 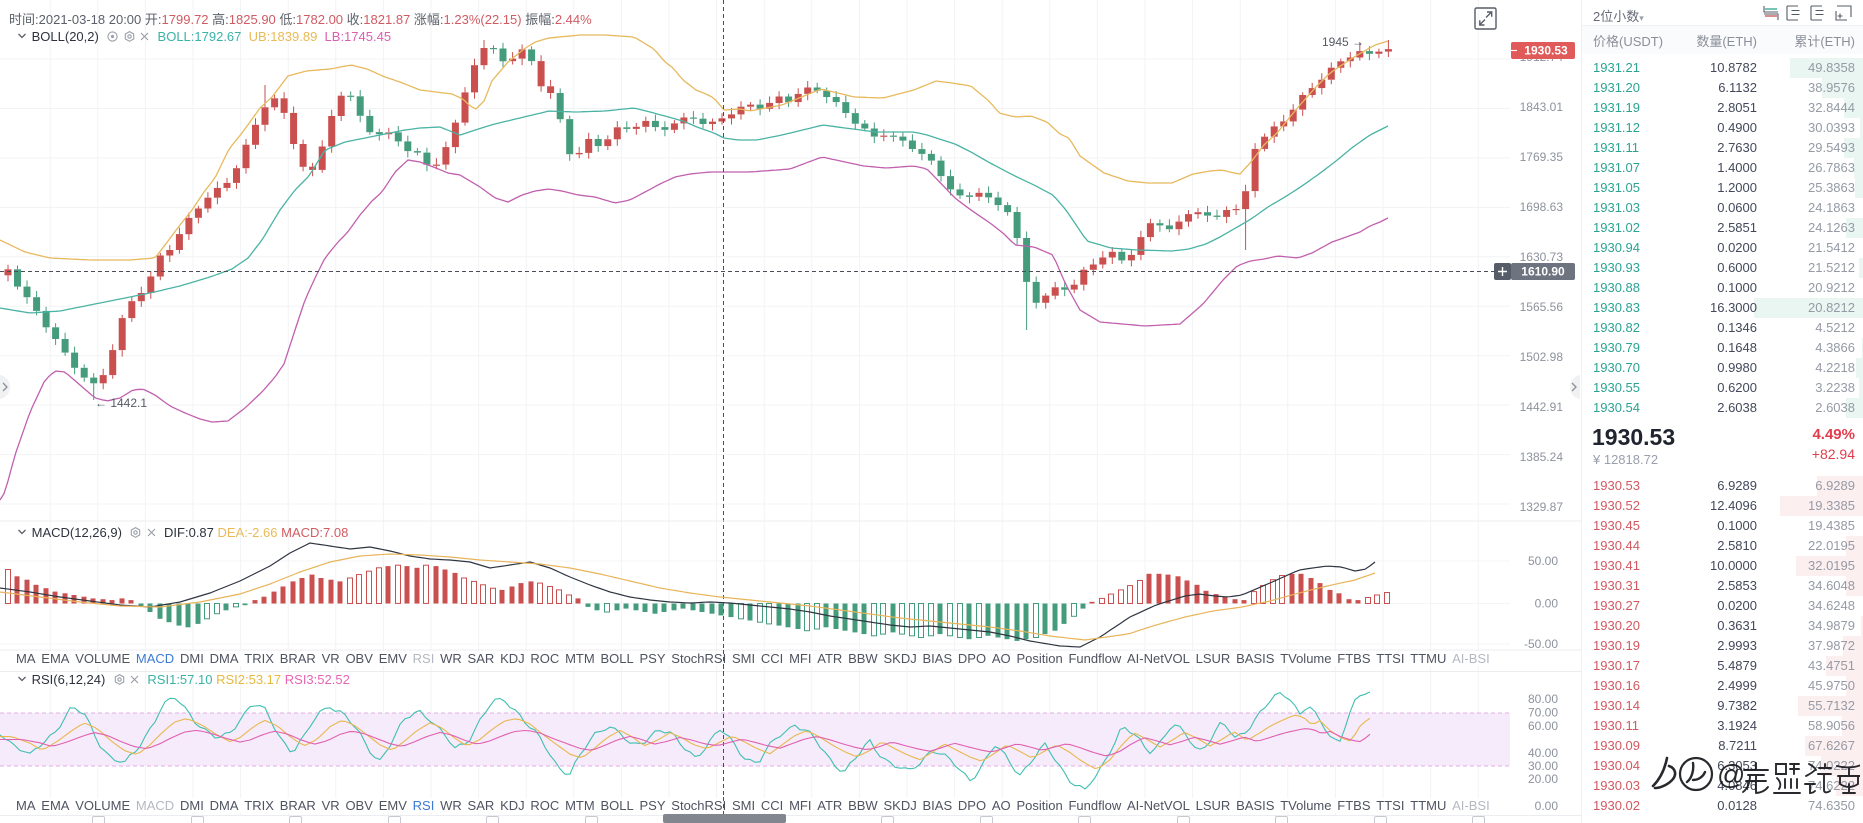 I want to click on svg-text: 1385.24, so click(x=1542, y=457).